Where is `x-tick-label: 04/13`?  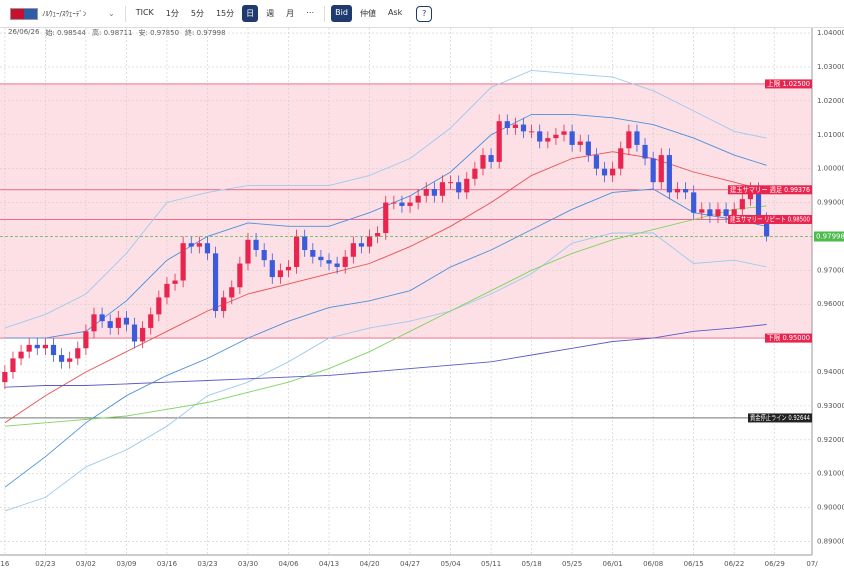
x-tick-label: 04/13 is located at coordinates (329, 564).